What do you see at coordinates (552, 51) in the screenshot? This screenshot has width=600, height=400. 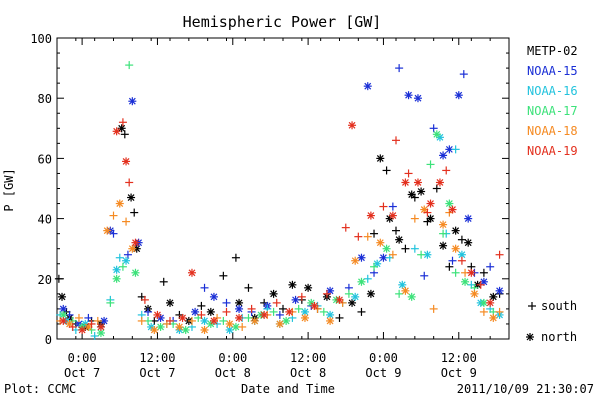 I see `legend-entry: METP-02` at bounding box center [552, 51].